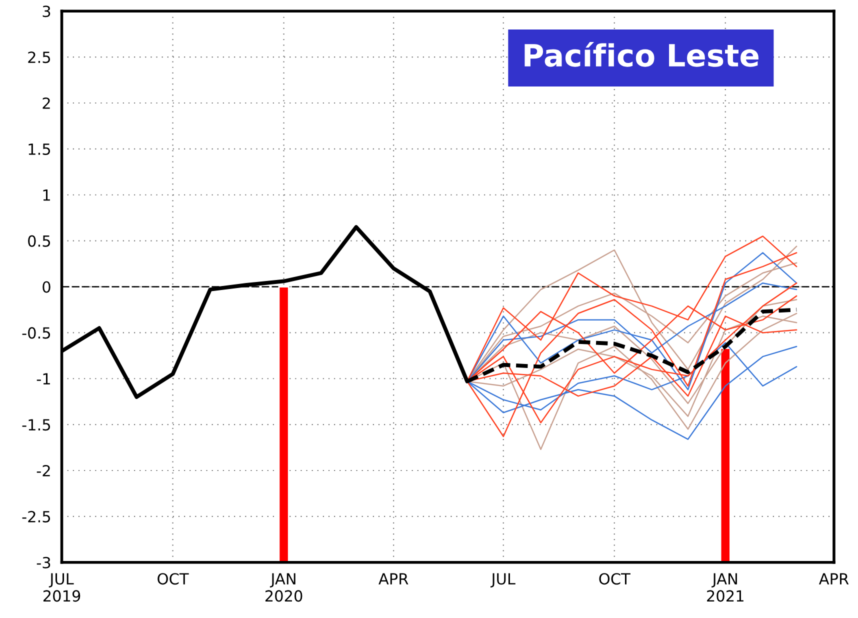 This screenshot has width=858, height=618. I want to click on text: Pacífico Leste, so click(641, 54).